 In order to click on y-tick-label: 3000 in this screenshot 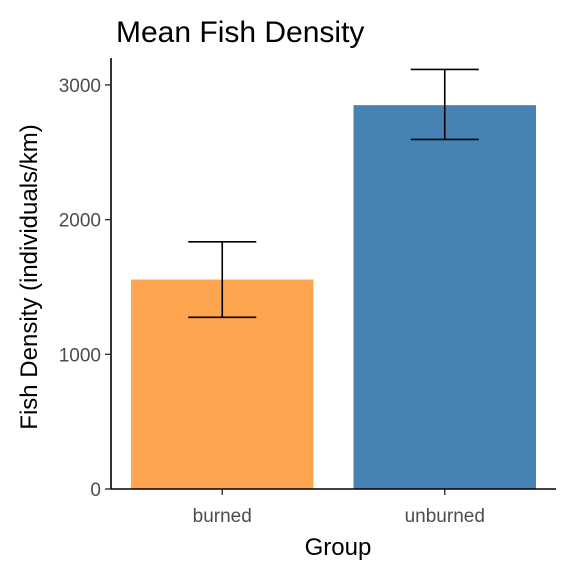, I will do `click(80, 86)`.